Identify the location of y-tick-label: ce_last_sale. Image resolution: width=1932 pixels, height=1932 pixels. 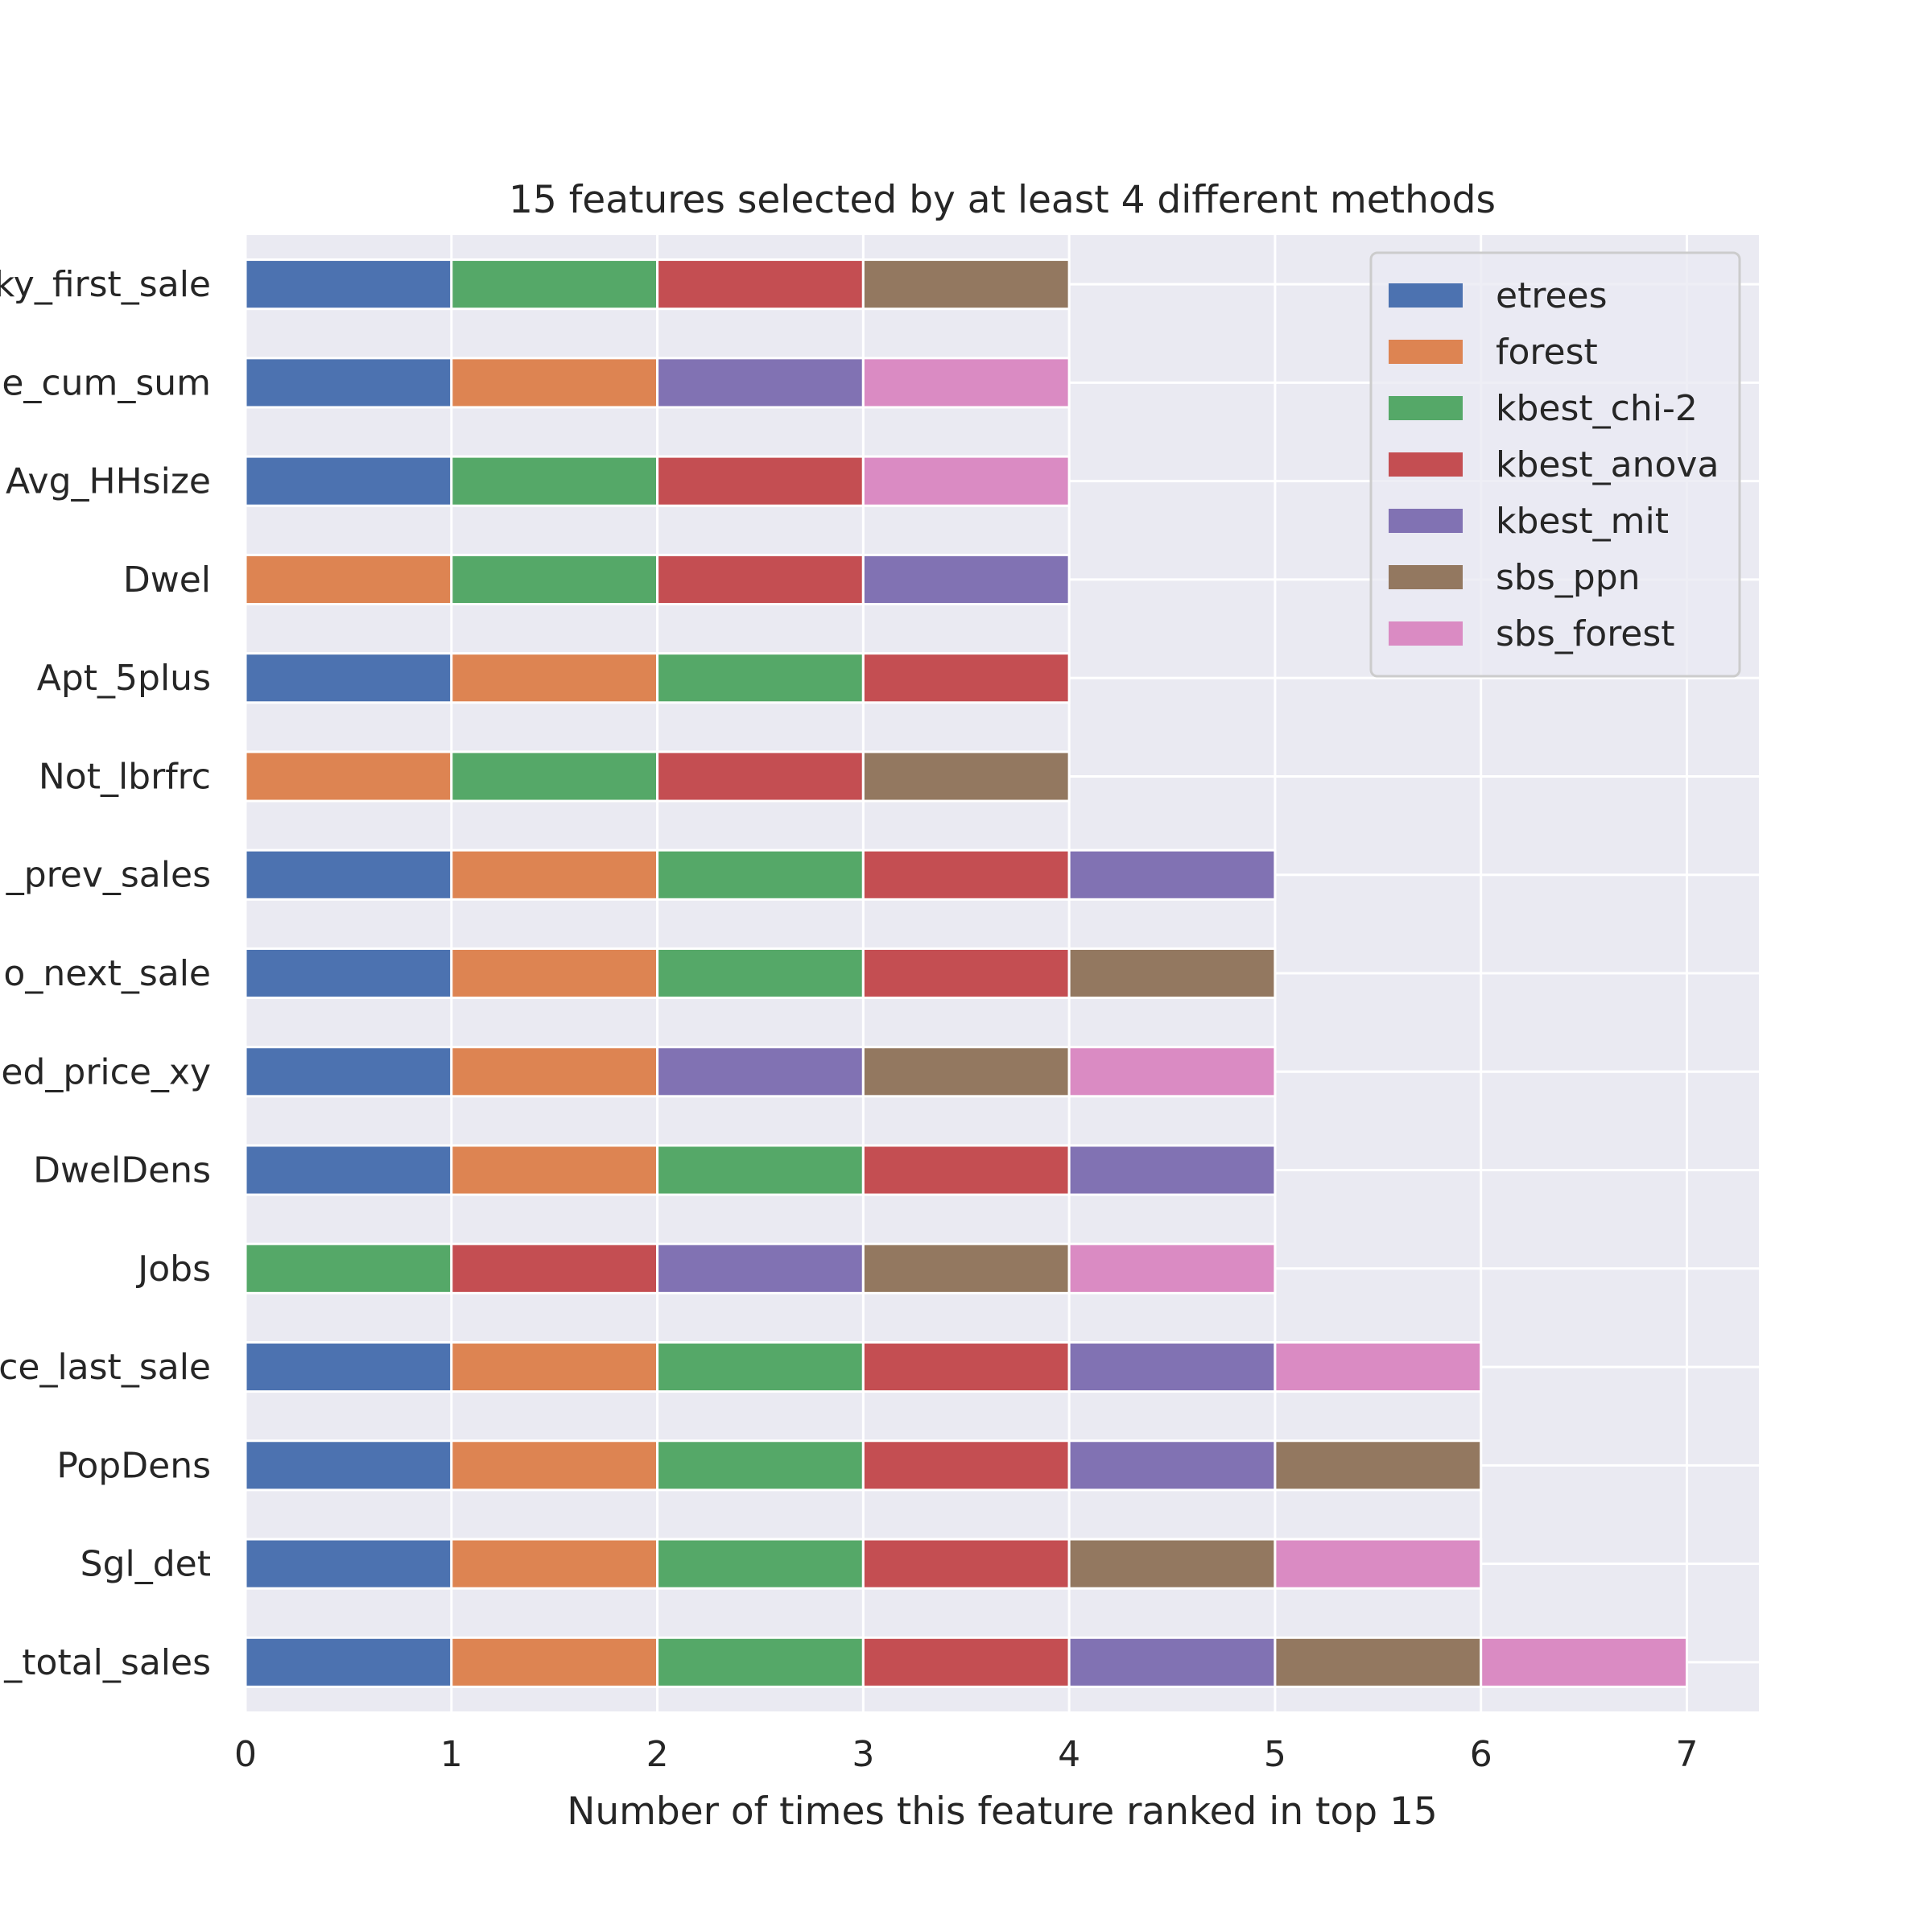
(106, 1367).